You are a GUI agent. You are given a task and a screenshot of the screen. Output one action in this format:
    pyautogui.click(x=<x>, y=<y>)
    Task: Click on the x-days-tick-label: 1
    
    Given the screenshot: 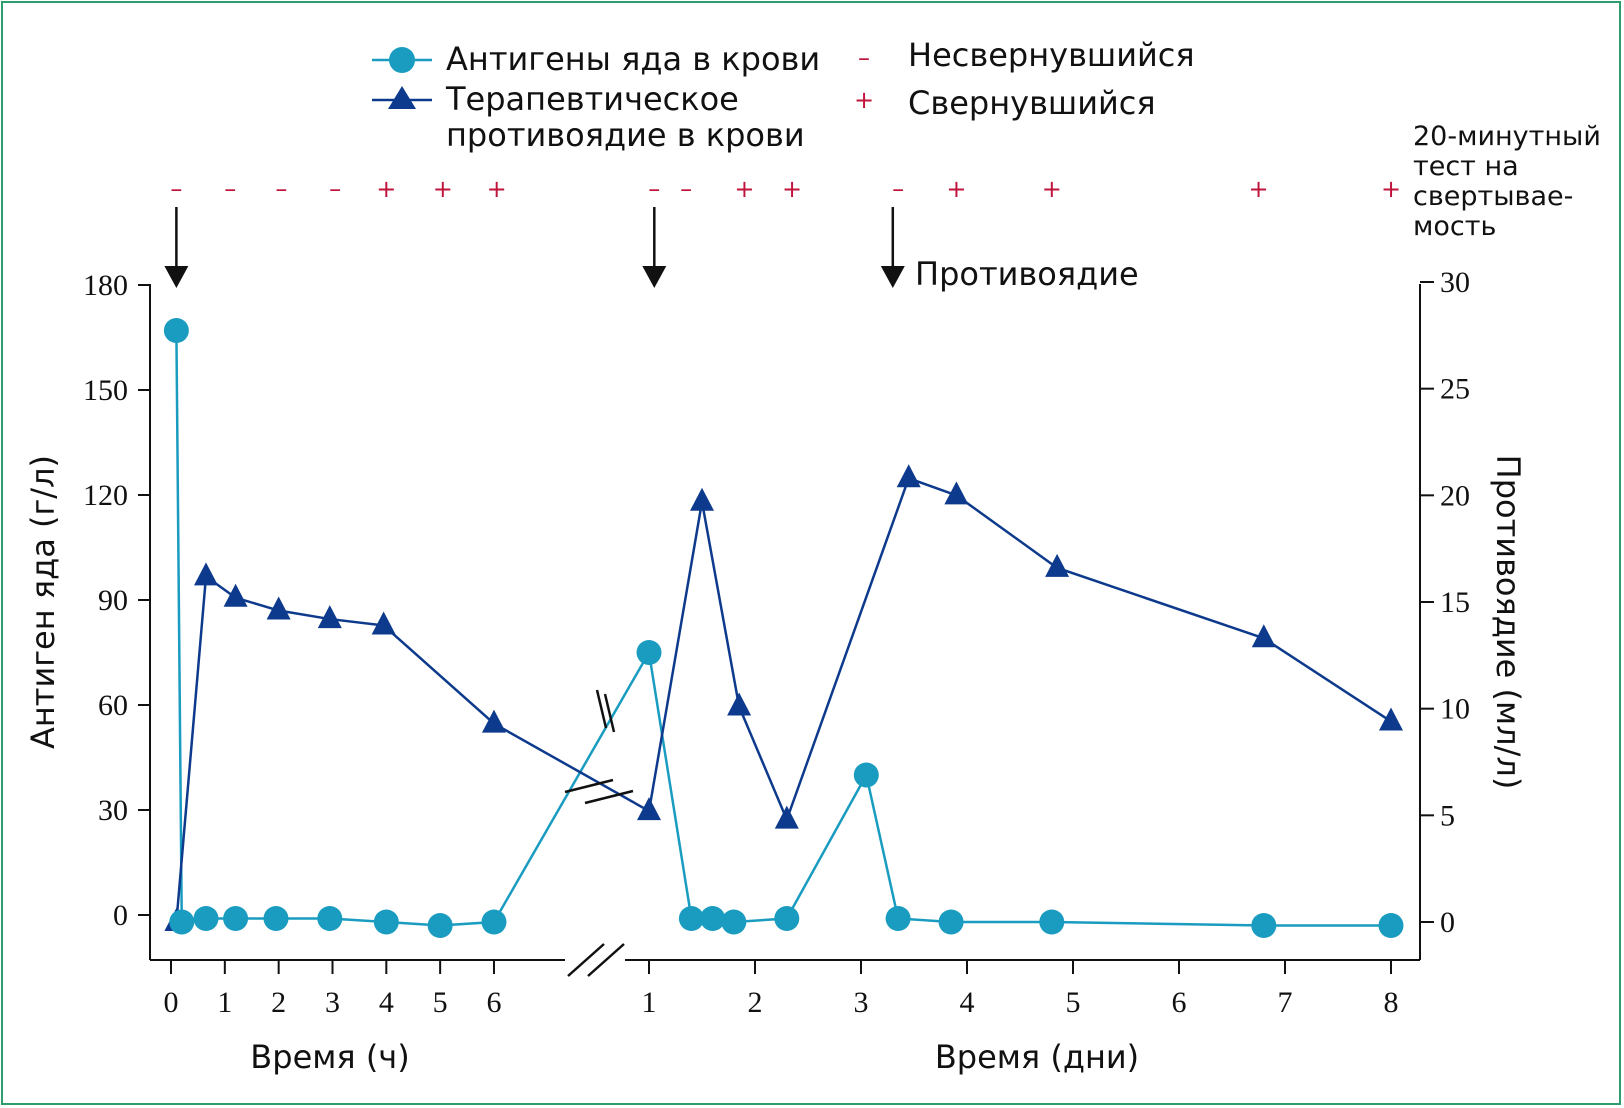 What is the action you would take?
    pyautogui.click(x=649, y=1002)
    